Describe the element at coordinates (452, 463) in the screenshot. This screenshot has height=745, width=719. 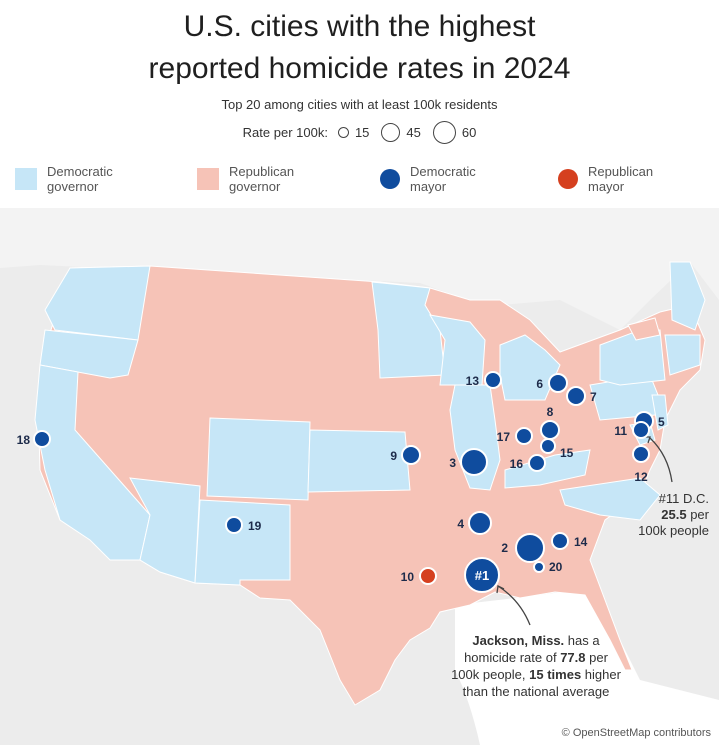
I see `city-rank-label: 3` at that location.